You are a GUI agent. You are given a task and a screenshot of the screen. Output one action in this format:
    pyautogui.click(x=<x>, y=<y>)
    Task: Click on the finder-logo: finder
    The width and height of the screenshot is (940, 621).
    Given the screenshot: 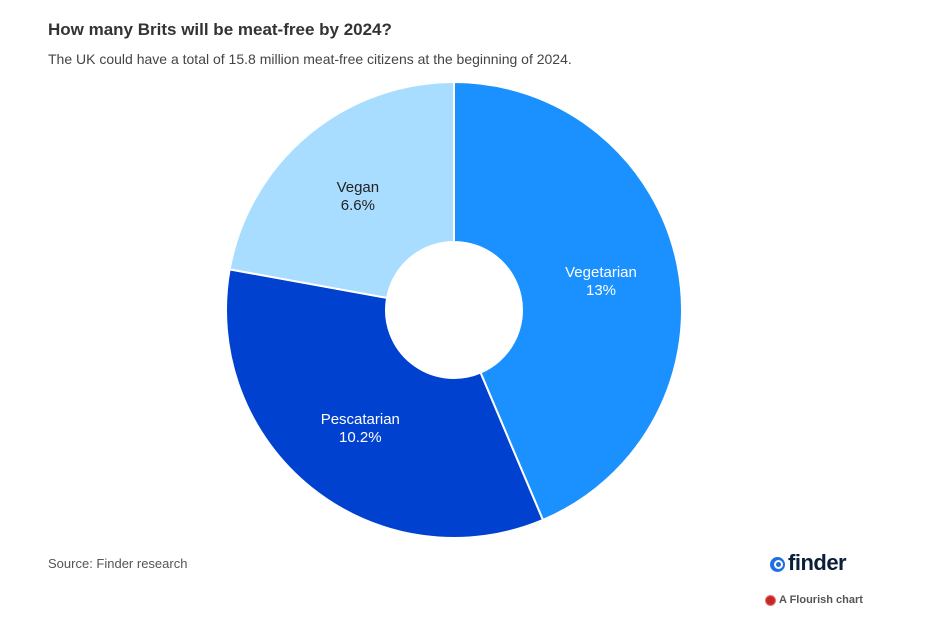 What is the action you would take?
    pyautogui.click(x=808, y=563)
    